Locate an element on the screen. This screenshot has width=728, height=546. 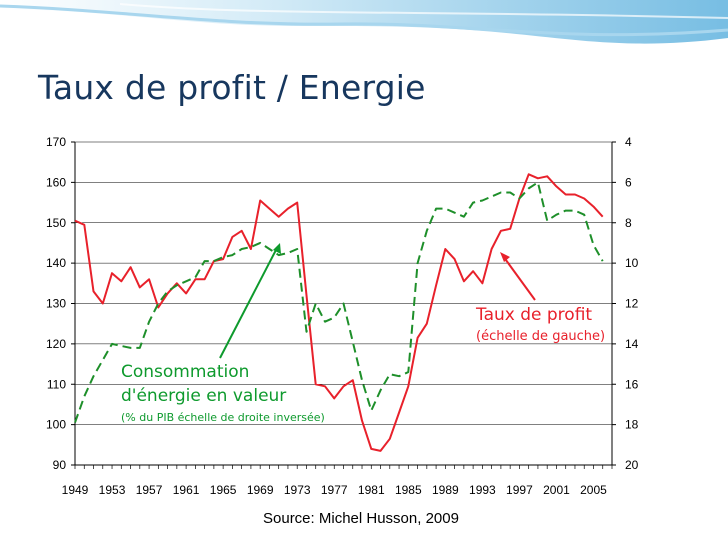
source-caption: Source: Michel Husson, 2009 is located at coordinates (361, 518).